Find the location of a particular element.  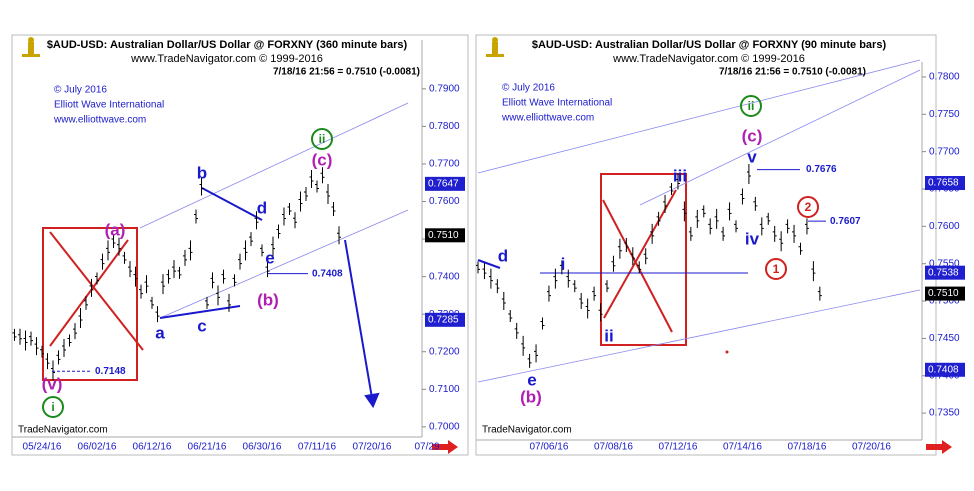

dot is located at coordinates (727, 352).